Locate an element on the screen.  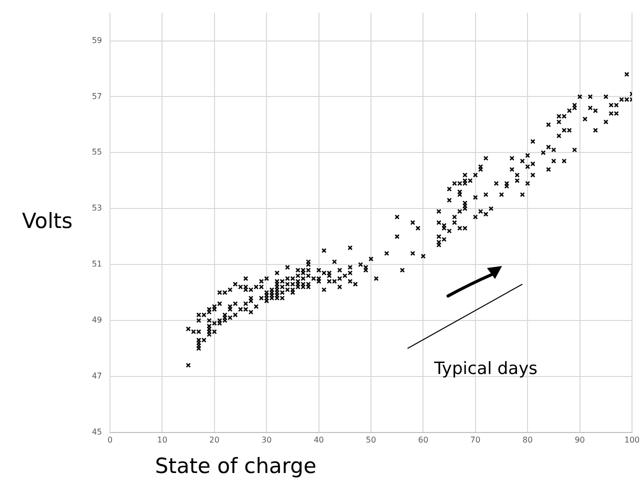
x-tick-label: 50 is located at coordinates (371, 439).